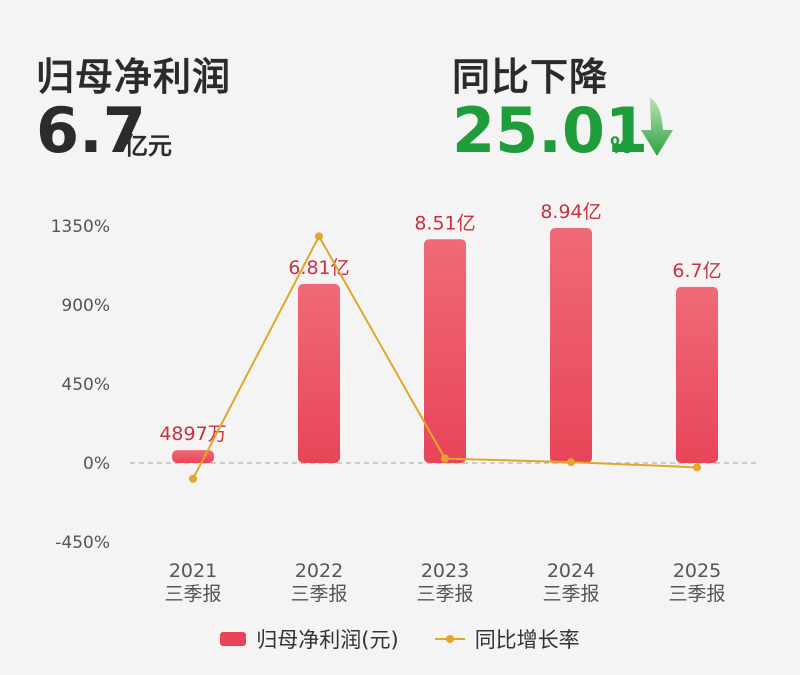  I want to click on x-tick-year: 2024, so click(571, 571).